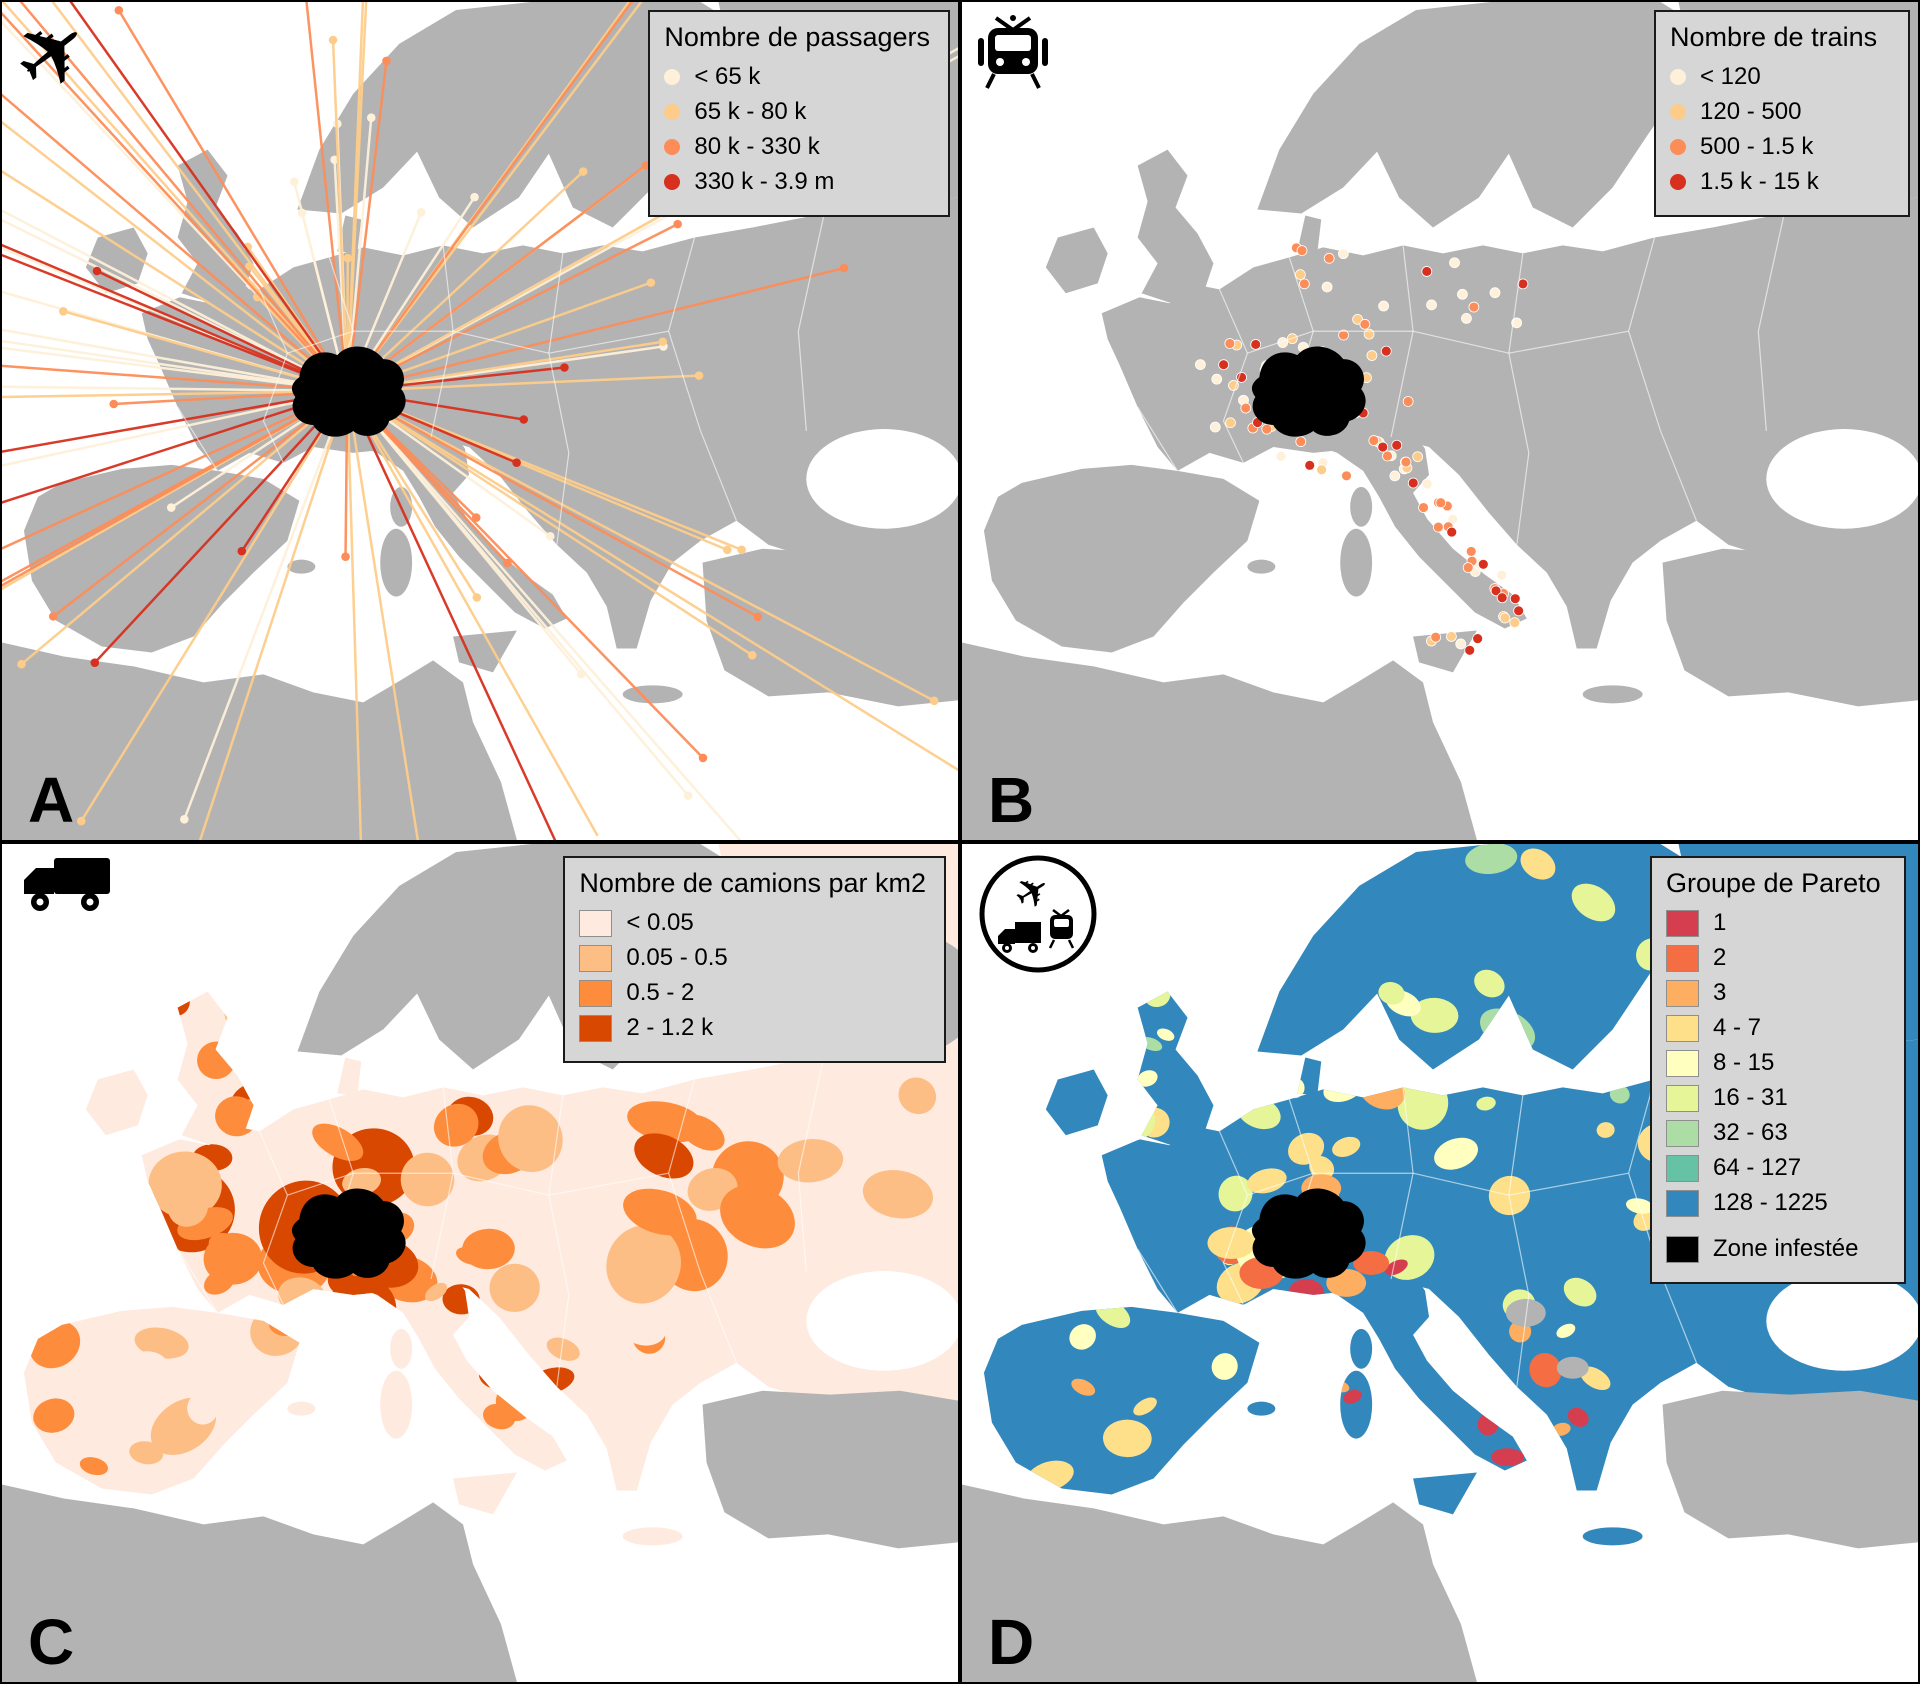  What do you see at coordinates (1061, 929) in the screenshot?
I see `mini-train-icon` at bounding box center [1061, 929].